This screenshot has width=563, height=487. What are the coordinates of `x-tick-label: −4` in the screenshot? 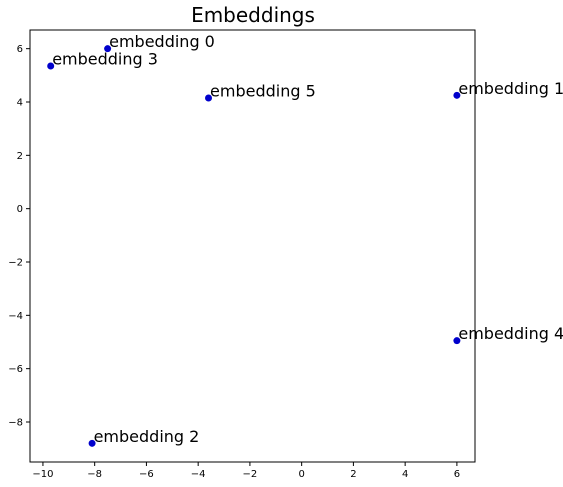 It's located at (198, 474).